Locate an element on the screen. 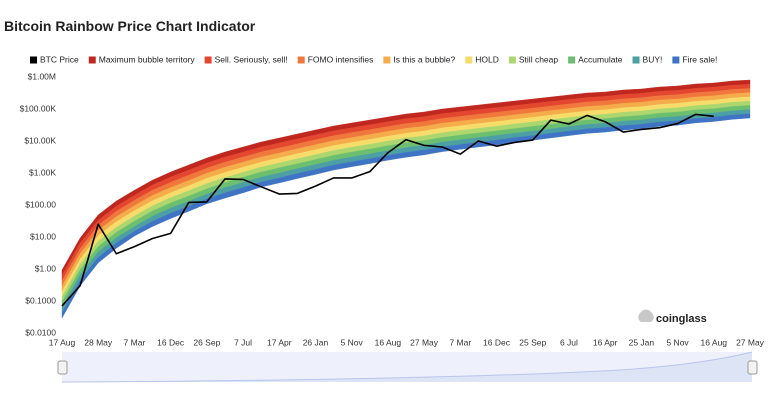  x-tick-label: 26 Jan is located at coordinates (316, 342).